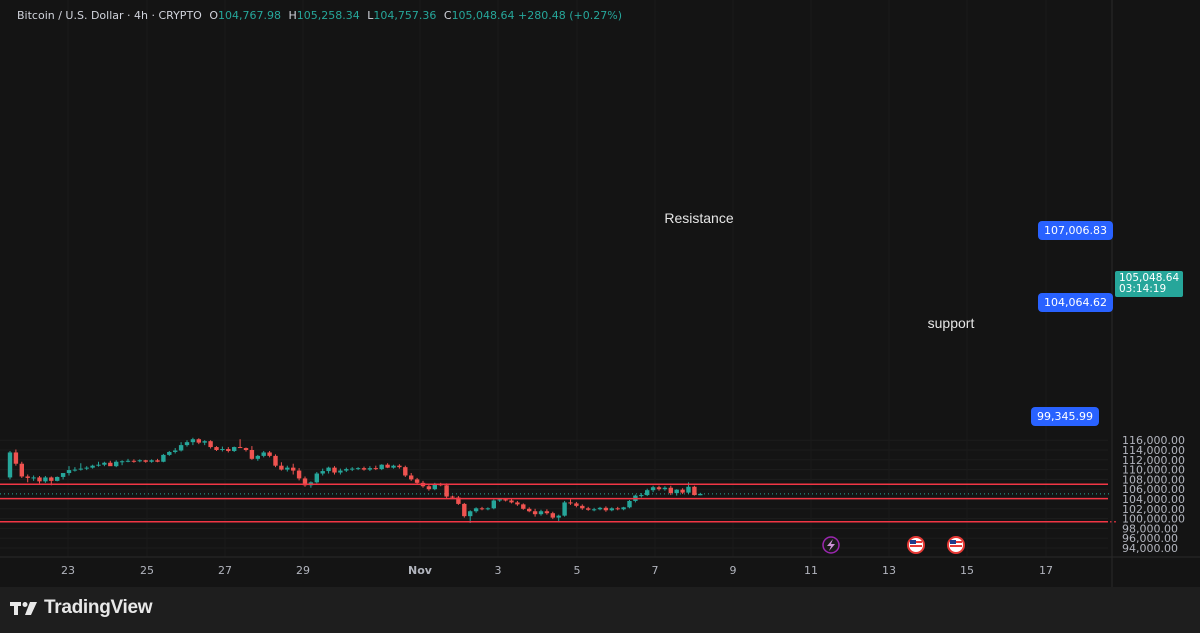  Describe the element at coordinates (213, 15) in the screenshot. I see `open-label: O` at that location.